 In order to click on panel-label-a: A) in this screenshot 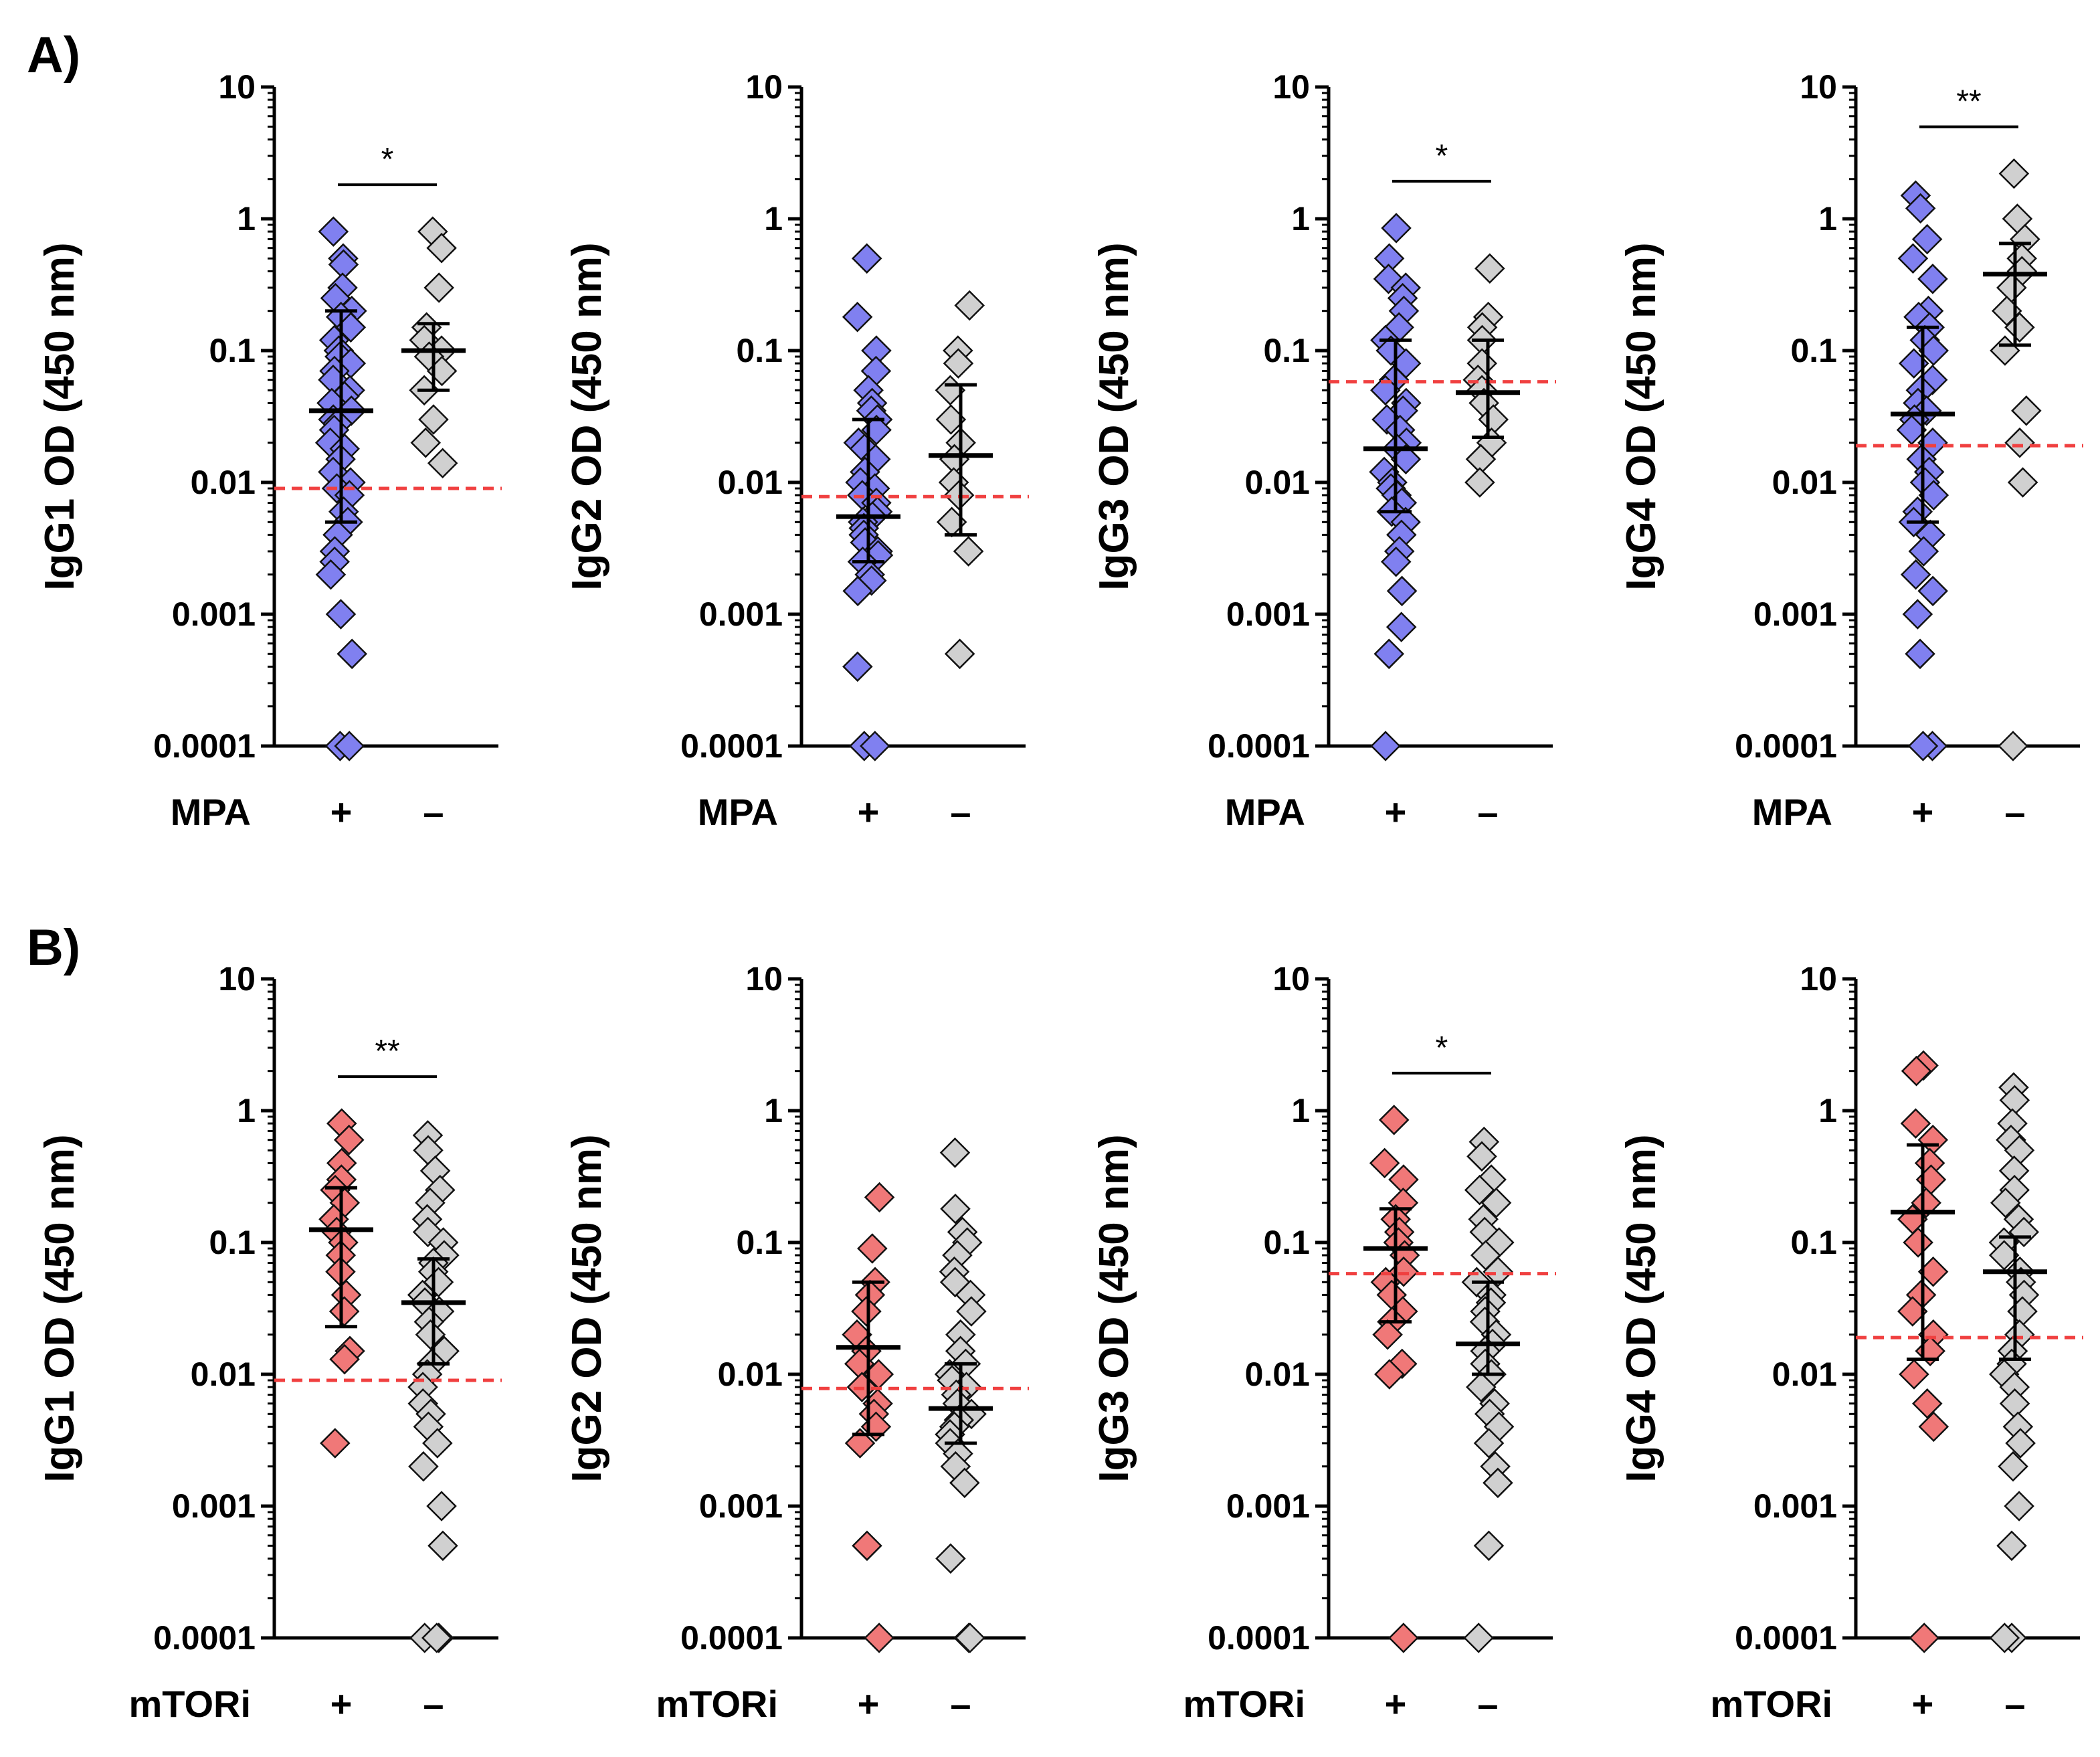, I will do `click(53, 55)`.